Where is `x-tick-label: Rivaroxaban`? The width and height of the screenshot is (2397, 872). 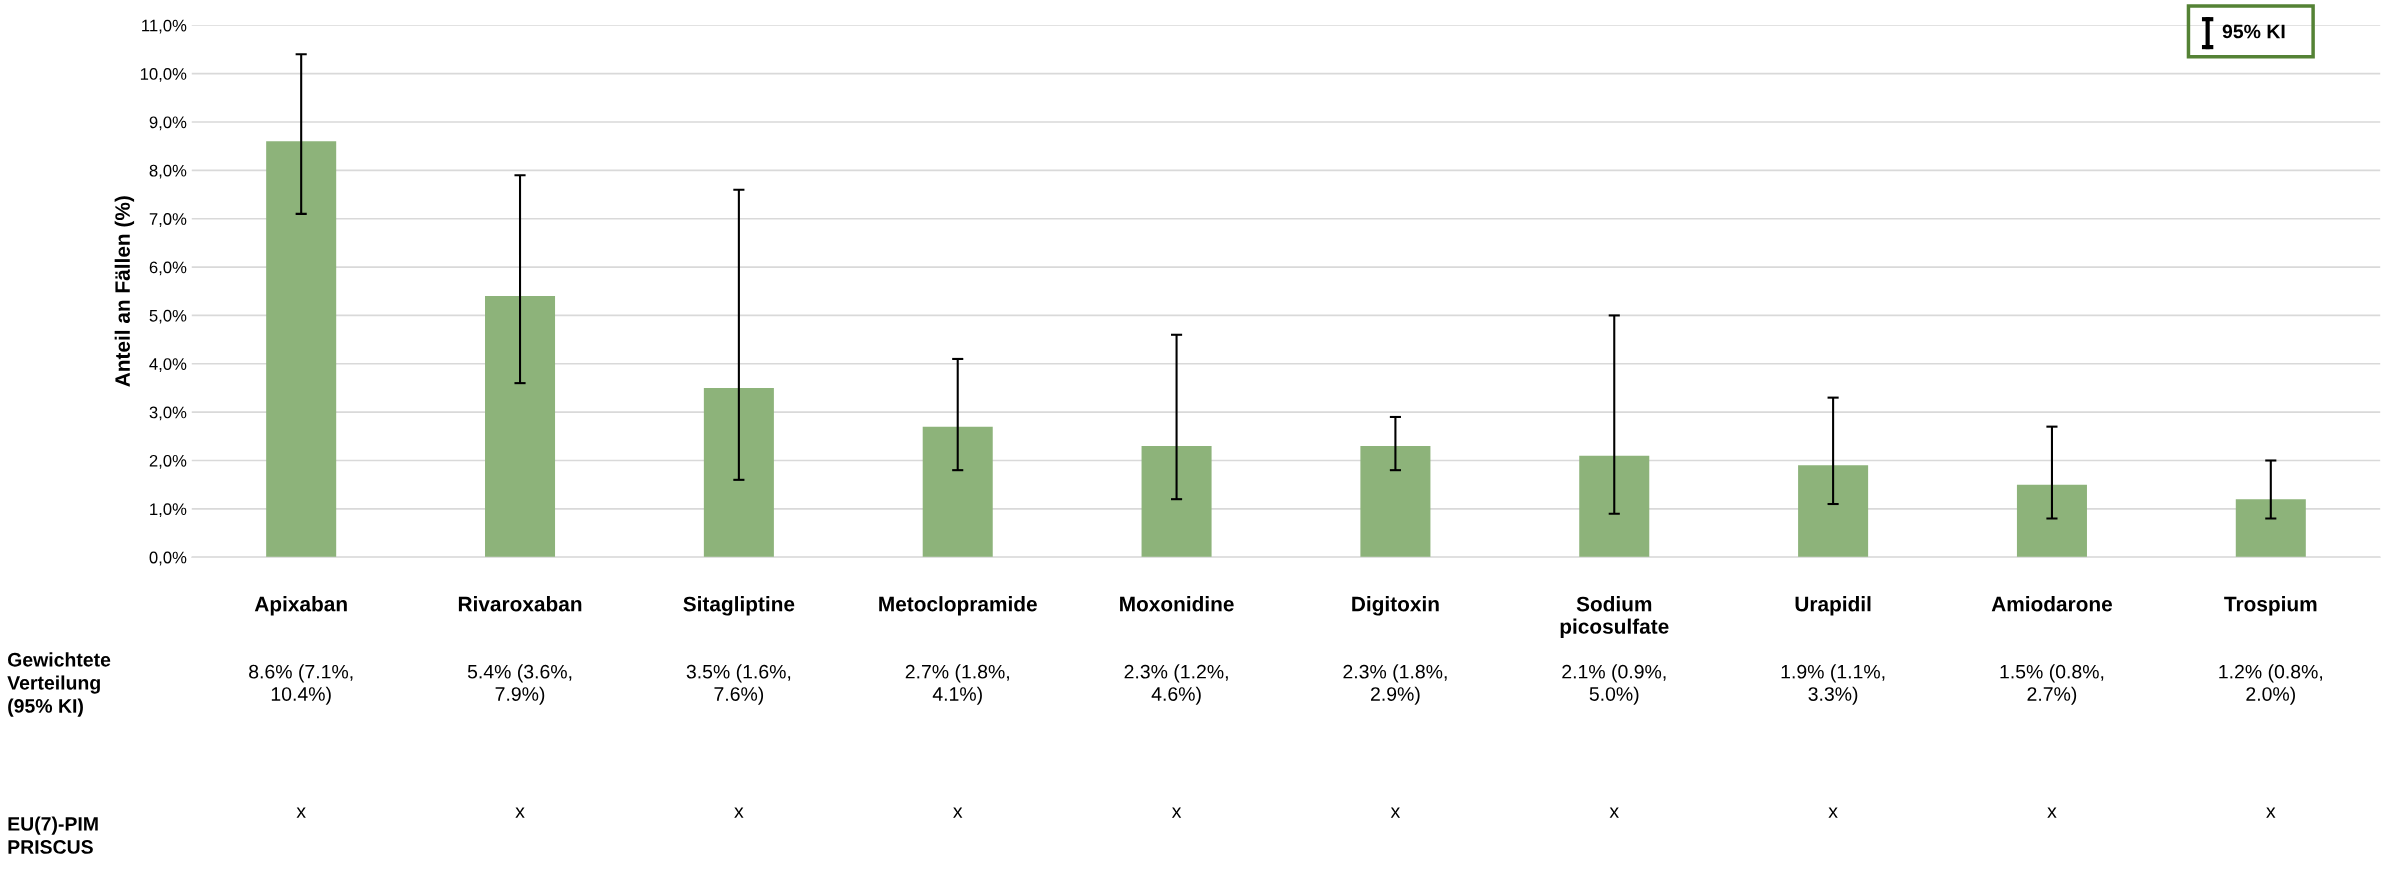 x-tick-label: Rivaroxaban is located at coordinates (520, 604).